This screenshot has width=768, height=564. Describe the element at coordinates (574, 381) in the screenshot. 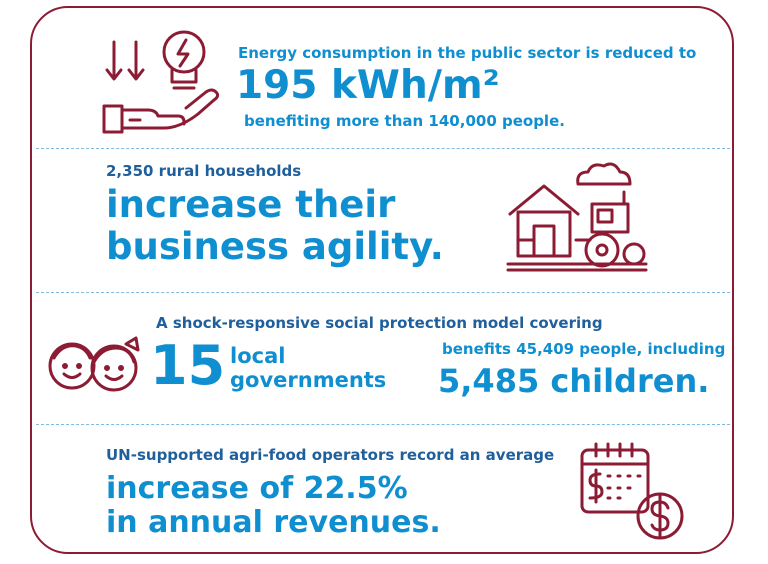

I see `benefit-highlight: 5,485 children.` at that location.